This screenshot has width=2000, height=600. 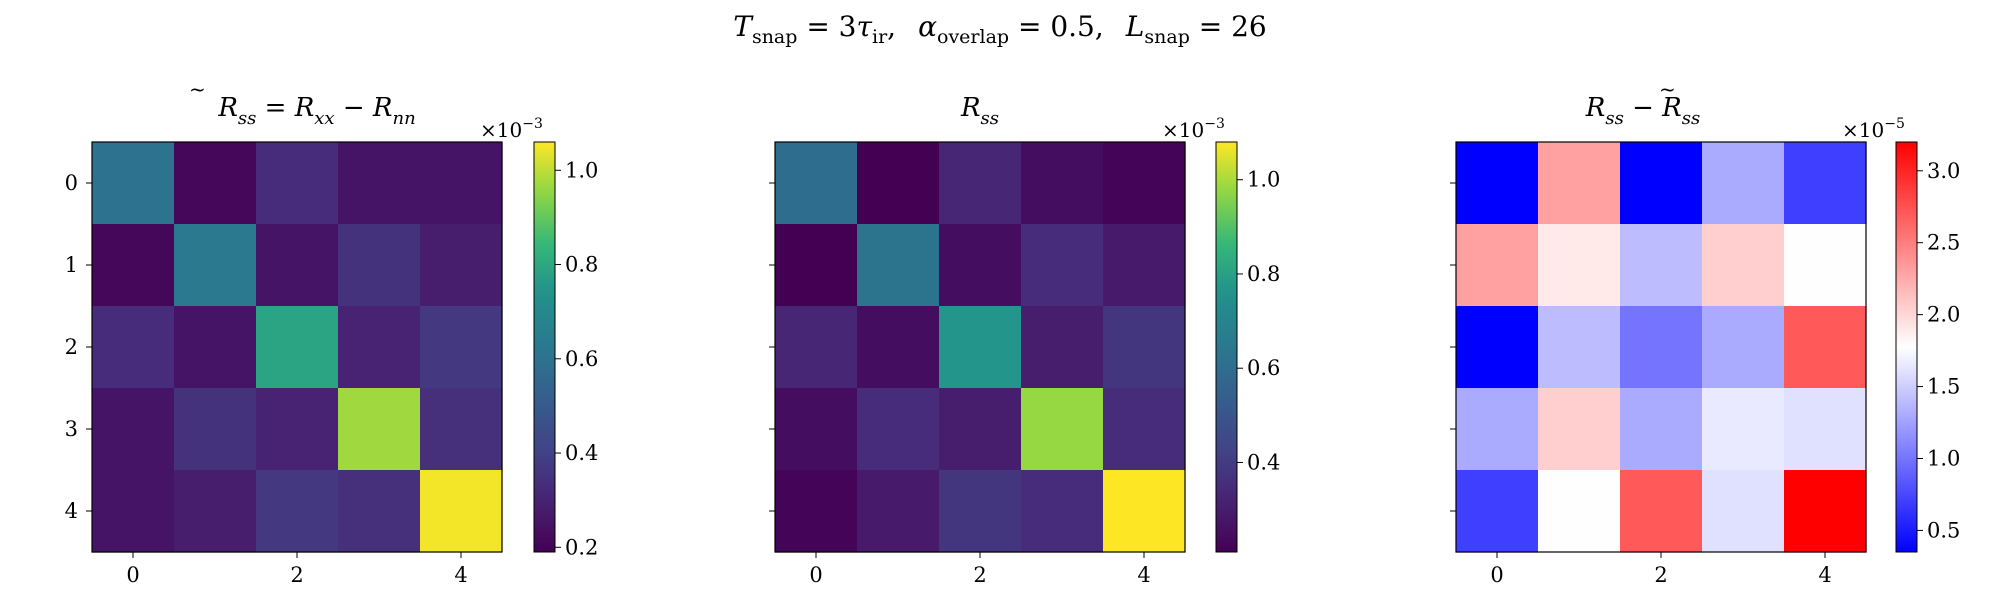 What do you see at coordinates (296, 575) in the screenshot?
I see `x-tick-label: 2` at bounding box center [296, 575].